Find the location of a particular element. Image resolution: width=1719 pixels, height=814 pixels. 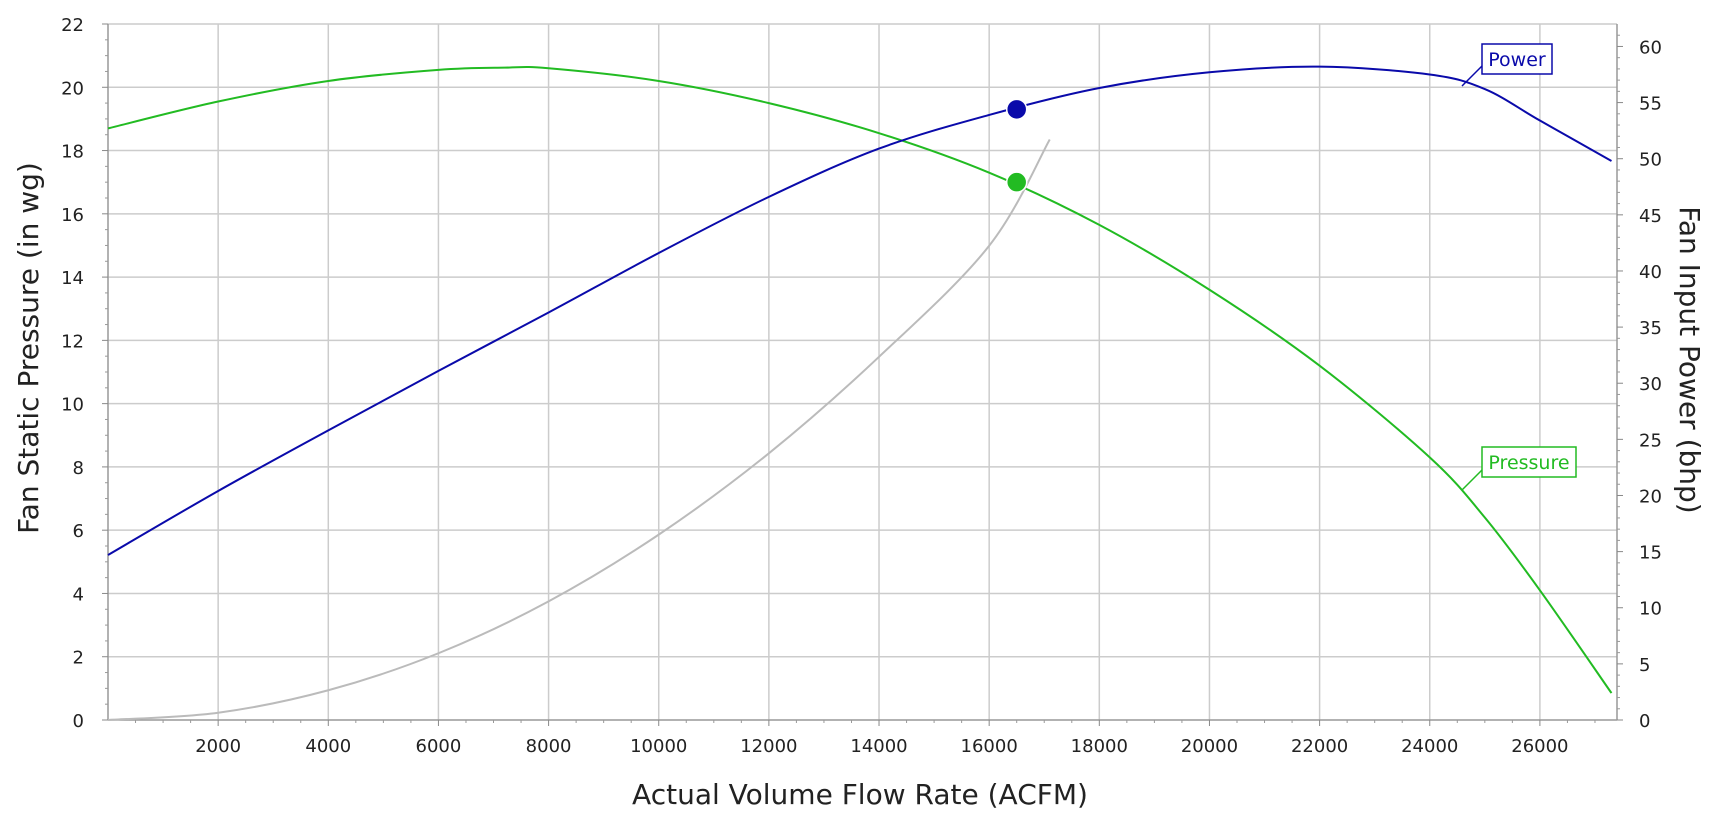

y-tick-label: 16 is located at coordinates (72, 215).